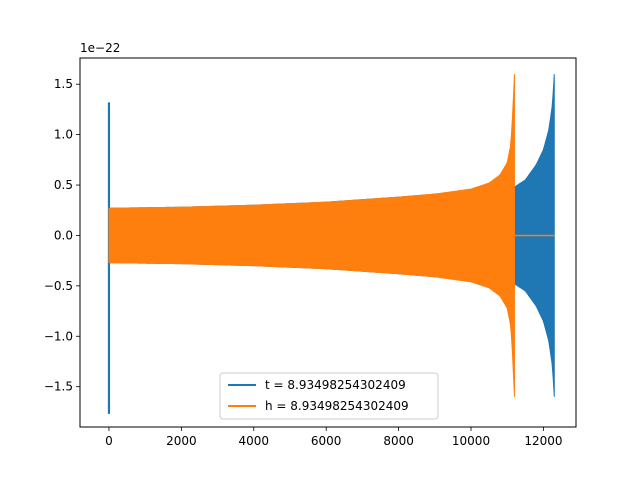 This screenshot has height=480, width=640. Describe the element at coordinates (471, 441) in the screenshot. I see `x-tick-label: 10000` at that location.